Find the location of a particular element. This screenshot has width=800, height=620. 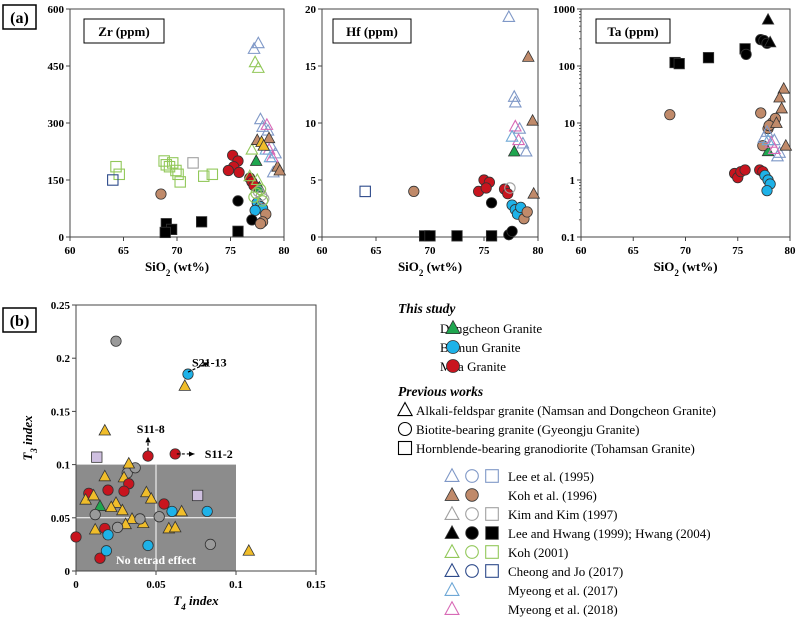

y-tick-label: 15 is located at coordinates (311, 67).